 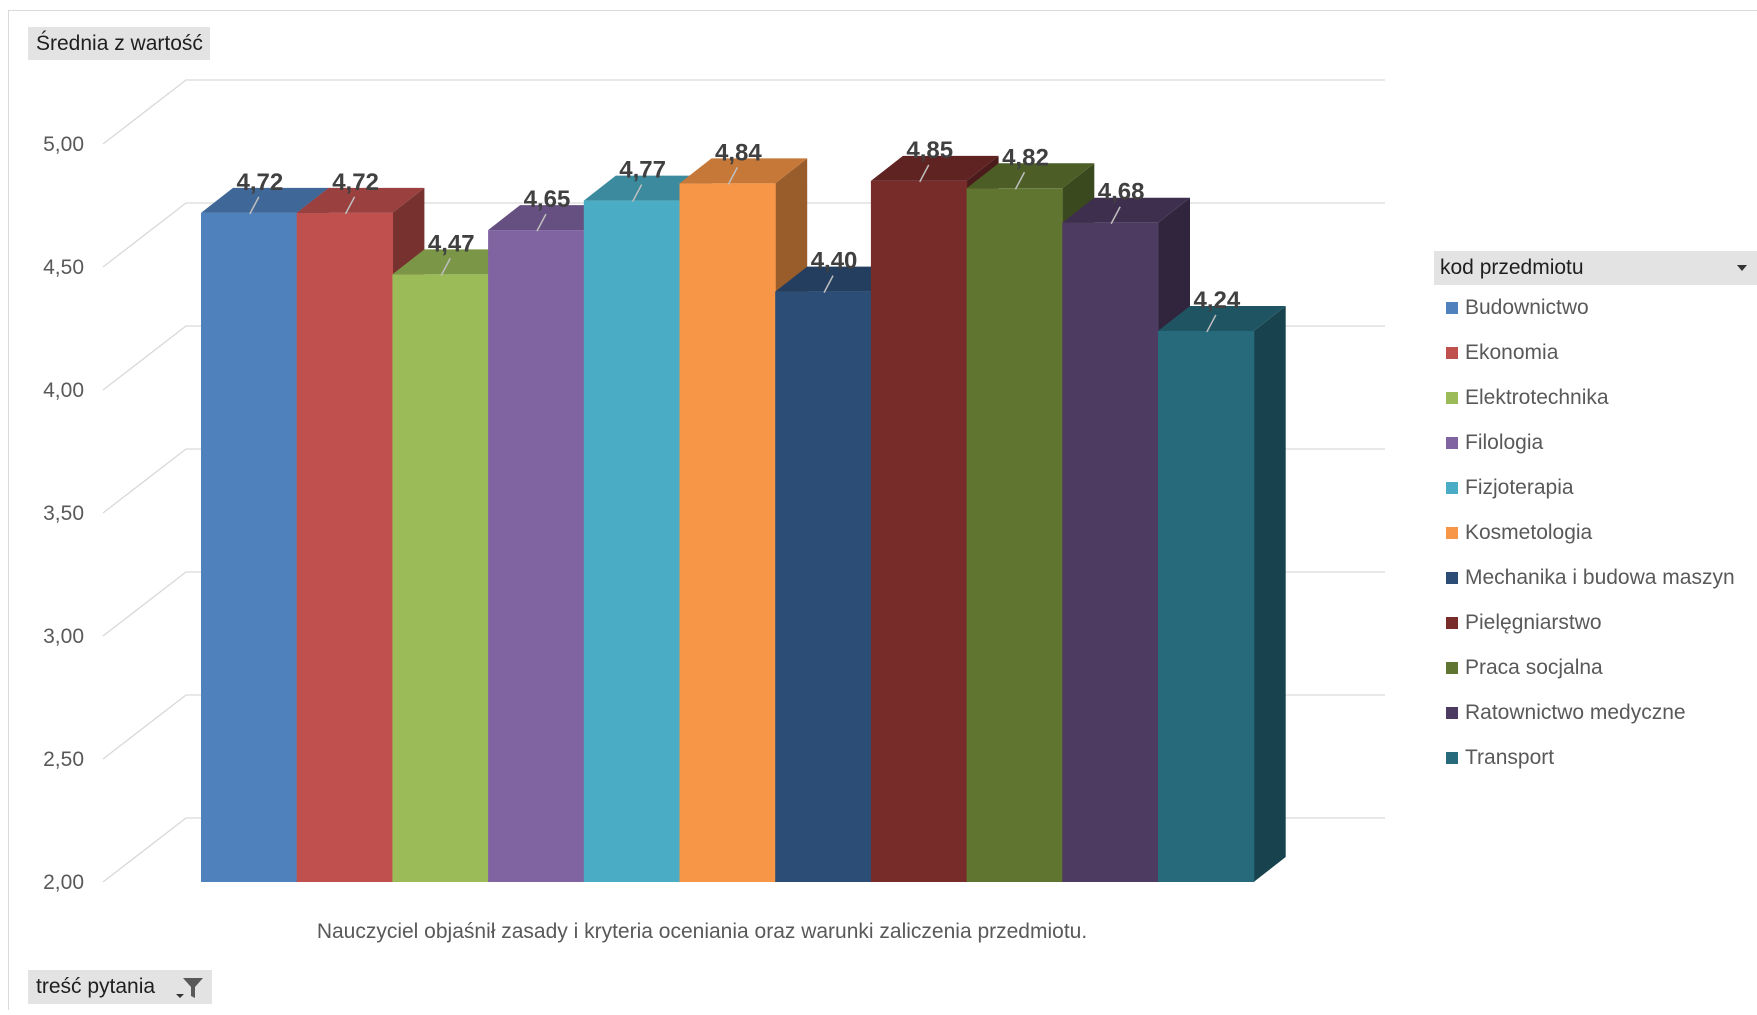 I want to click on data-label: 4,77, so click(x=642, y=170).